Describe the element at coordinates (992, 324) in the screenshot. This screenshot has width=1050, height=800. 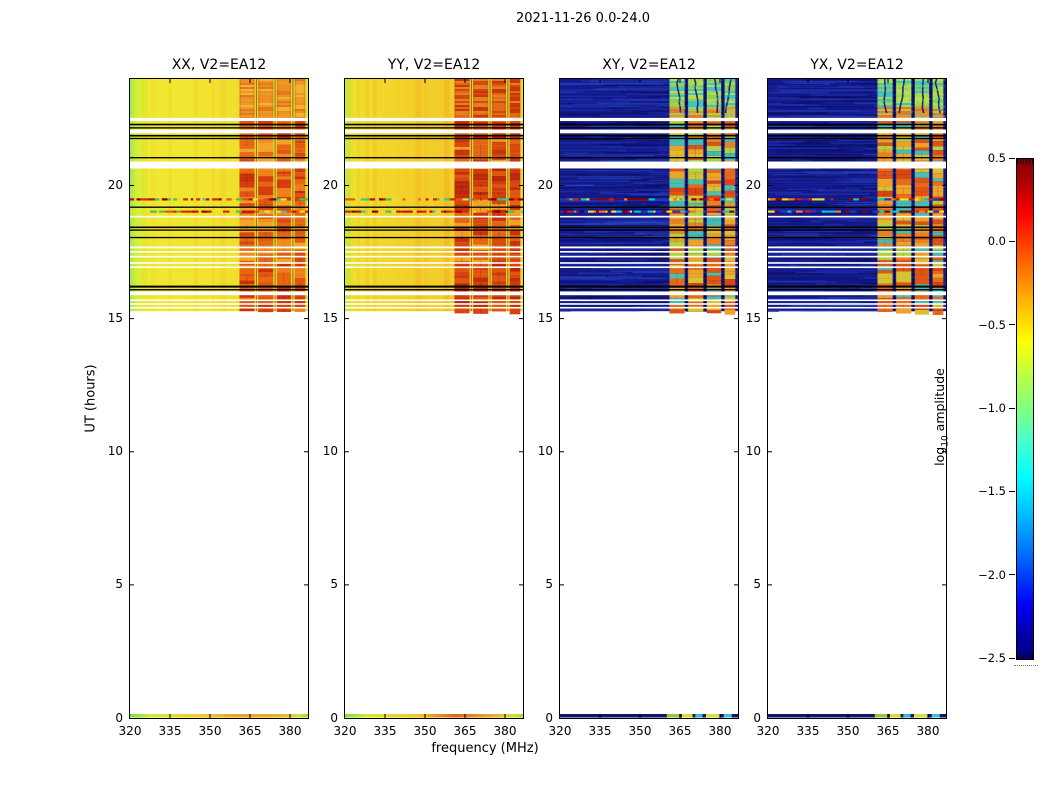
I see `colorbar-tick-label: −0.5` at that location.